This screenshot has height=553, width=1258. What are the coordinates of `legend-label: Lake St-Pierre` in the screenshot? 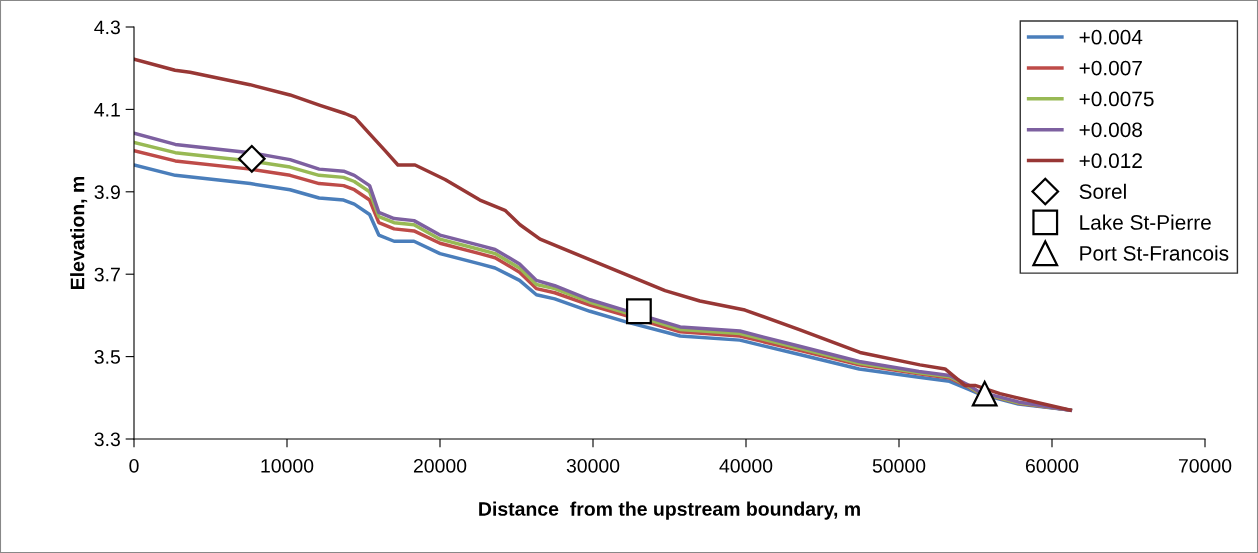 It's located at (1145, 222).